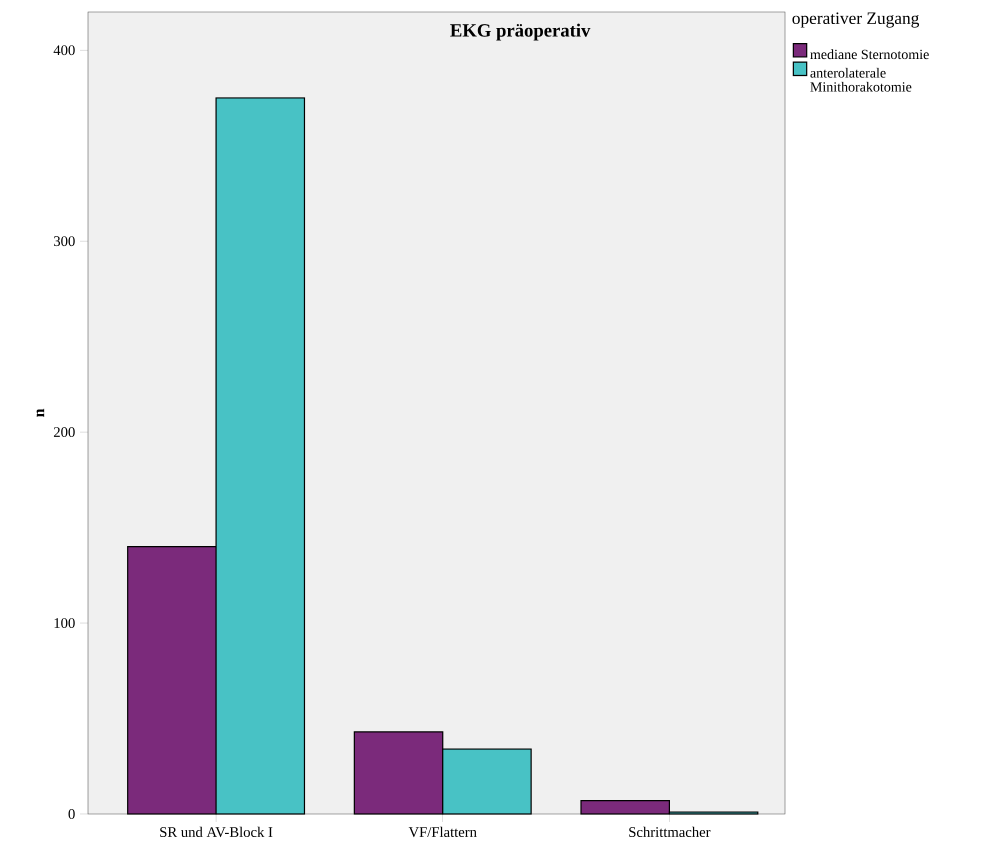  I want to click on y-axis-title: n, so click(40, 412).